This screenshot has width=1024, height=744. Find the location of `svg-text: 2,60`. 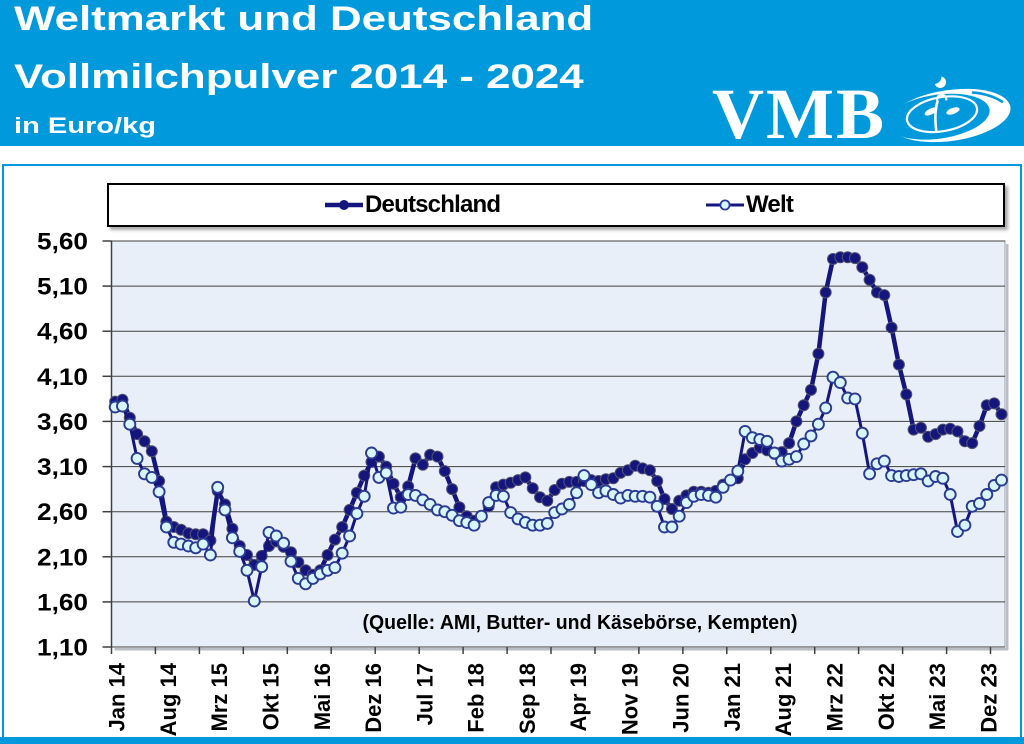

svg-text: 2,60 is located at coordinates (62, 512).